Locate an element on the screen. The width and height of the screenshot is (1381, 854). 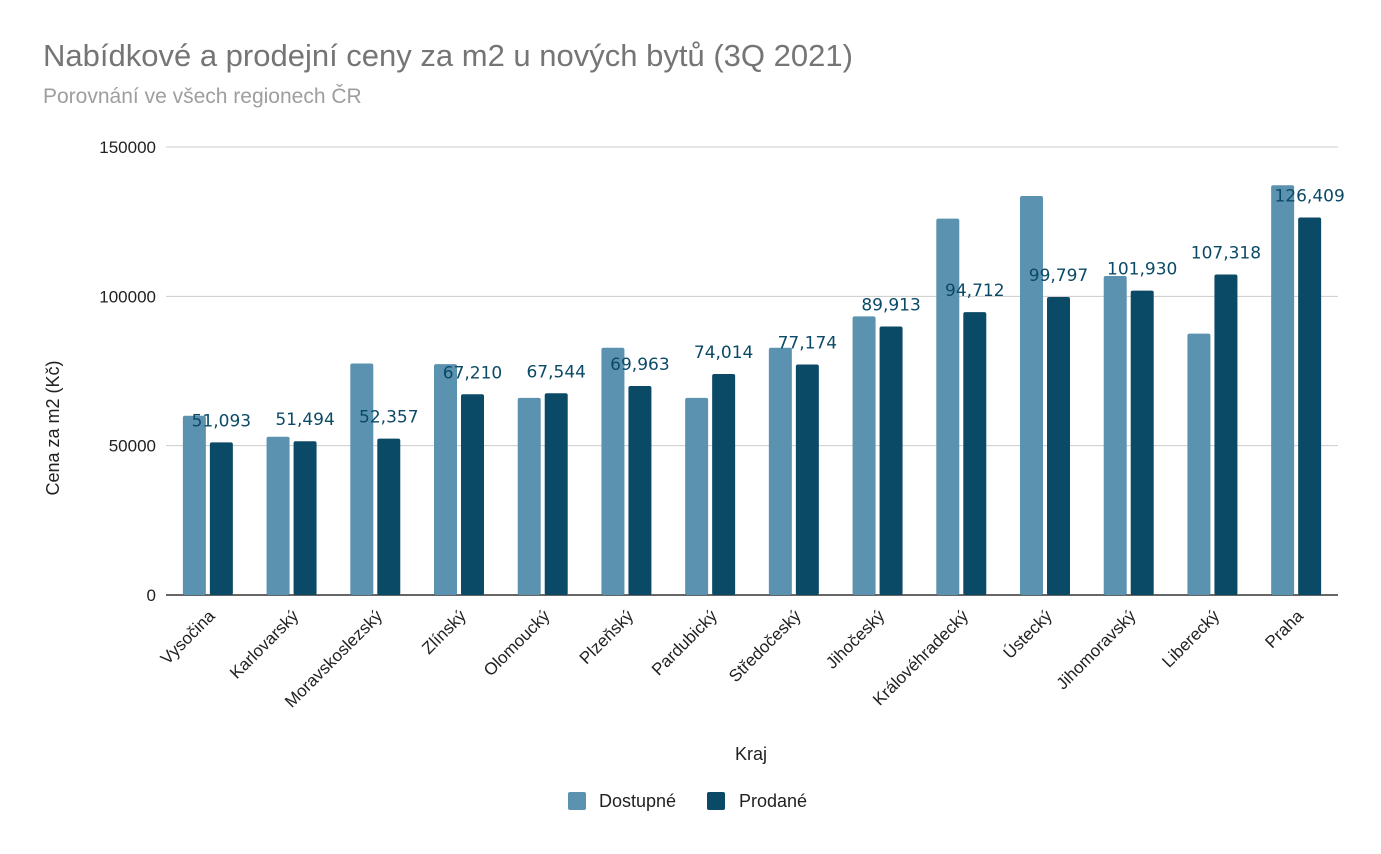
legend-label-dostupne: Dostupné is located at coordinates (637, 801).